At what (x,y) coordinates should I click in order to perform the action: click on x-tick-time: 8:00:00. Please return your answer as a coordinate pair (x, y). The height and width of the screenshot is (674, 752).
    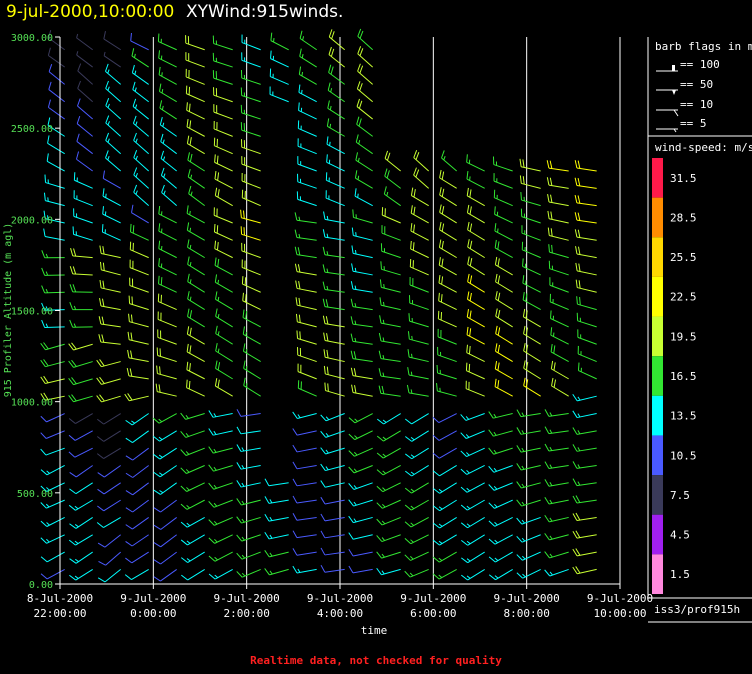
    Looking at the image, I should click on (526, 613).